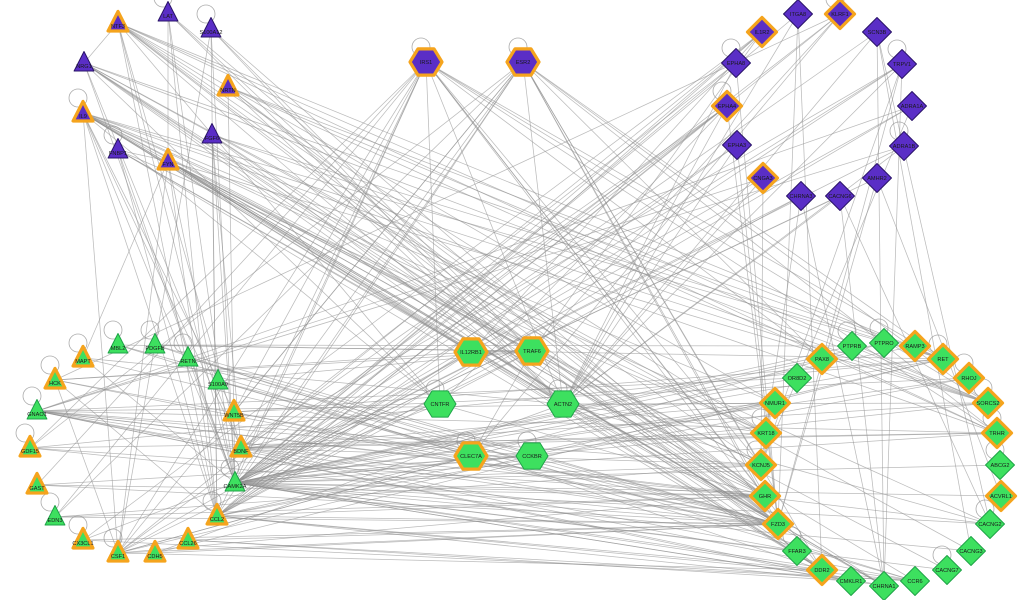 The image size is (1027, 600). What do you see at coordinates (737, 145) in the screenshot?
I see `node-EPHA3: EPHA3` at bounding box center [737, 145].